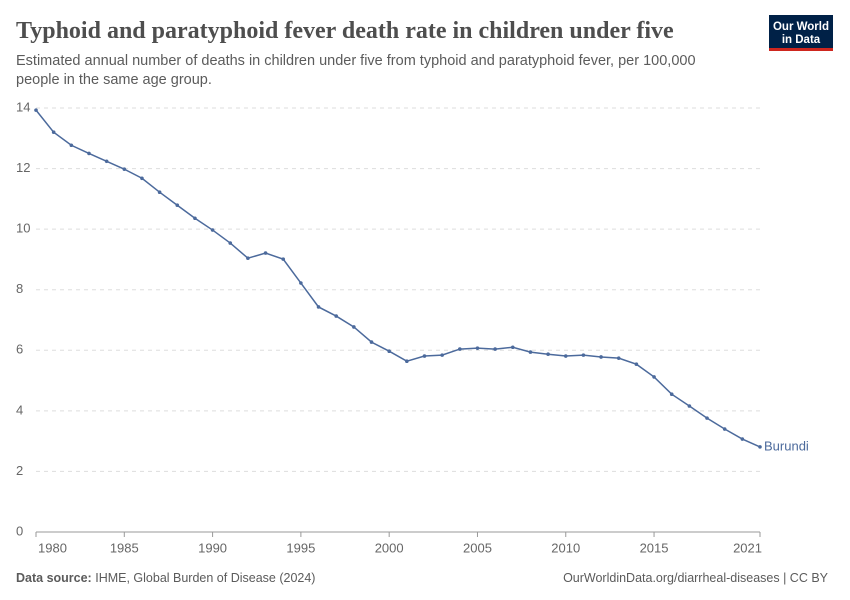 This screenshot has width=850, height=600. I want to click on x-tick-label: 2015, so click(654, 547).